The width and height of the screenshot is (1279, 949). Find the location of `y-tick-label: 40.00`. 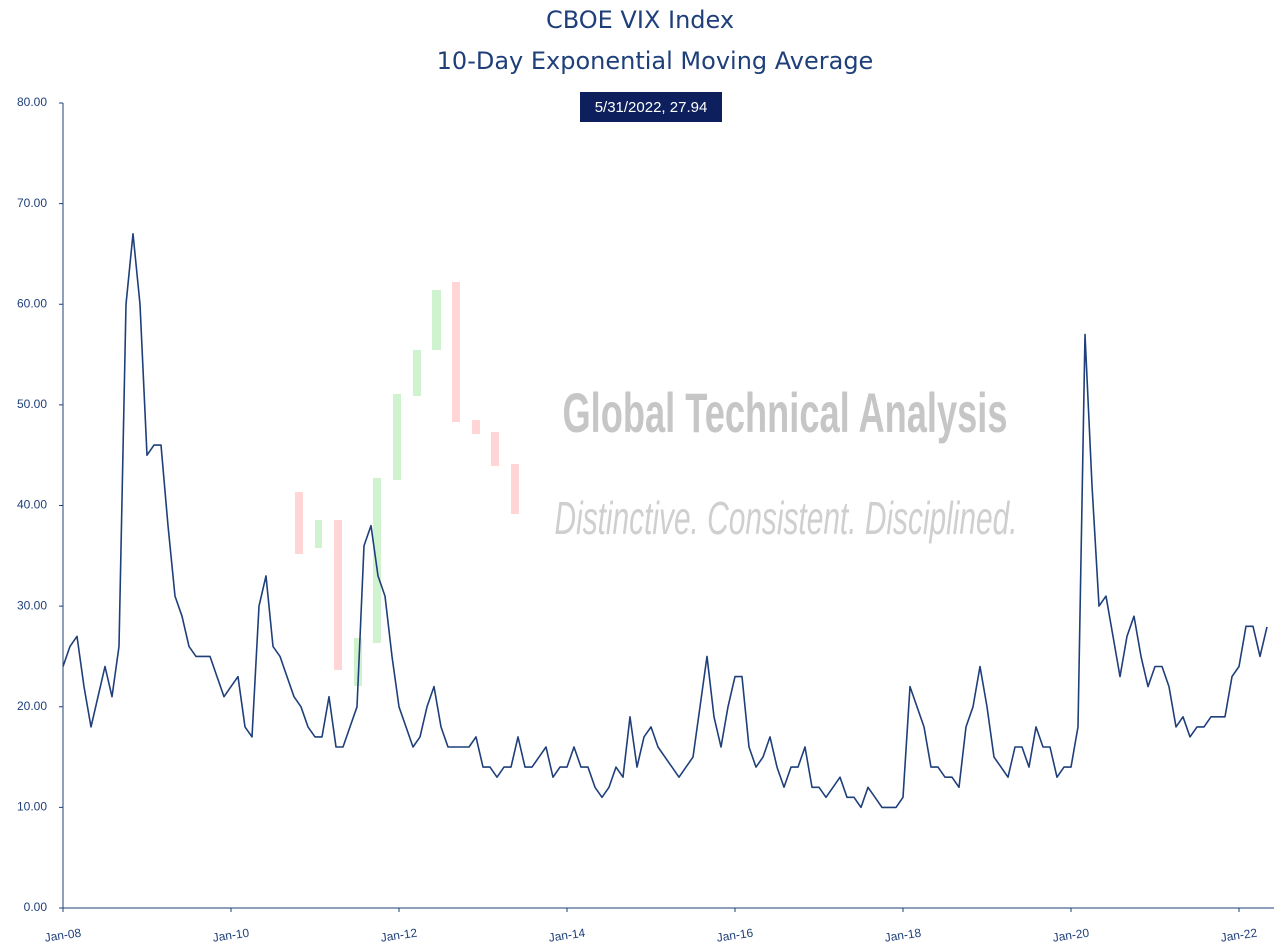

y-tick-label: 40.00 is located at coordinates (32, 505).